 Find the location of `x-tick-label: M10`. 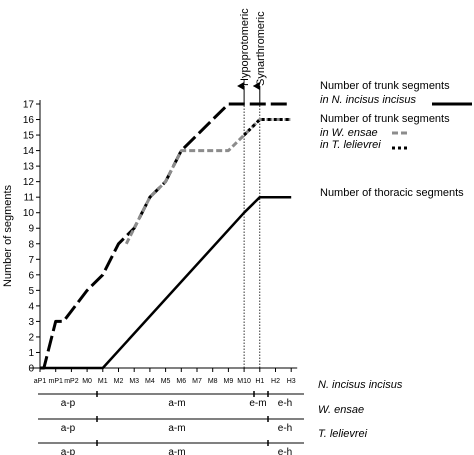

x-tick-label: M10 is located at coordinates (244, 381).